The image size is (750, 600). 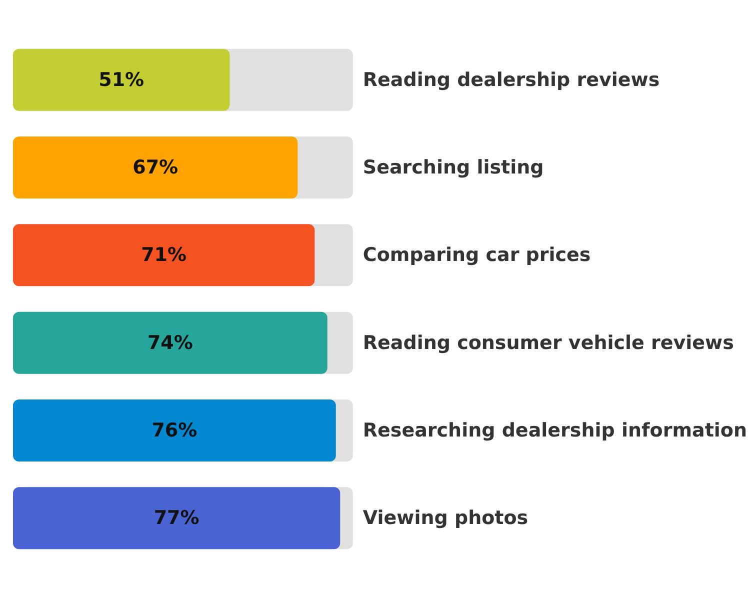 I want to click on y-tick-label: Reading dealership reviews, so click(x=511, y=79).